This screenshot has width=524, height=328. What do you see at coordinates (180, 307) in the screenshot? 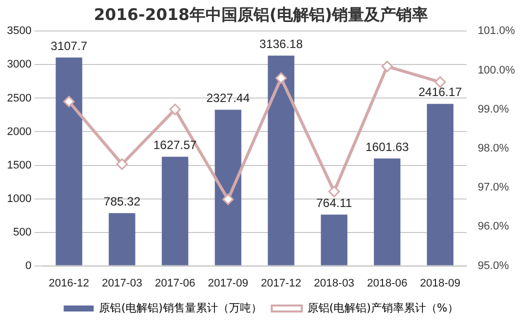
I see `legend-label: 原铝(电解铝)销售量累计（万吨）` at bounding box center [180, 307].